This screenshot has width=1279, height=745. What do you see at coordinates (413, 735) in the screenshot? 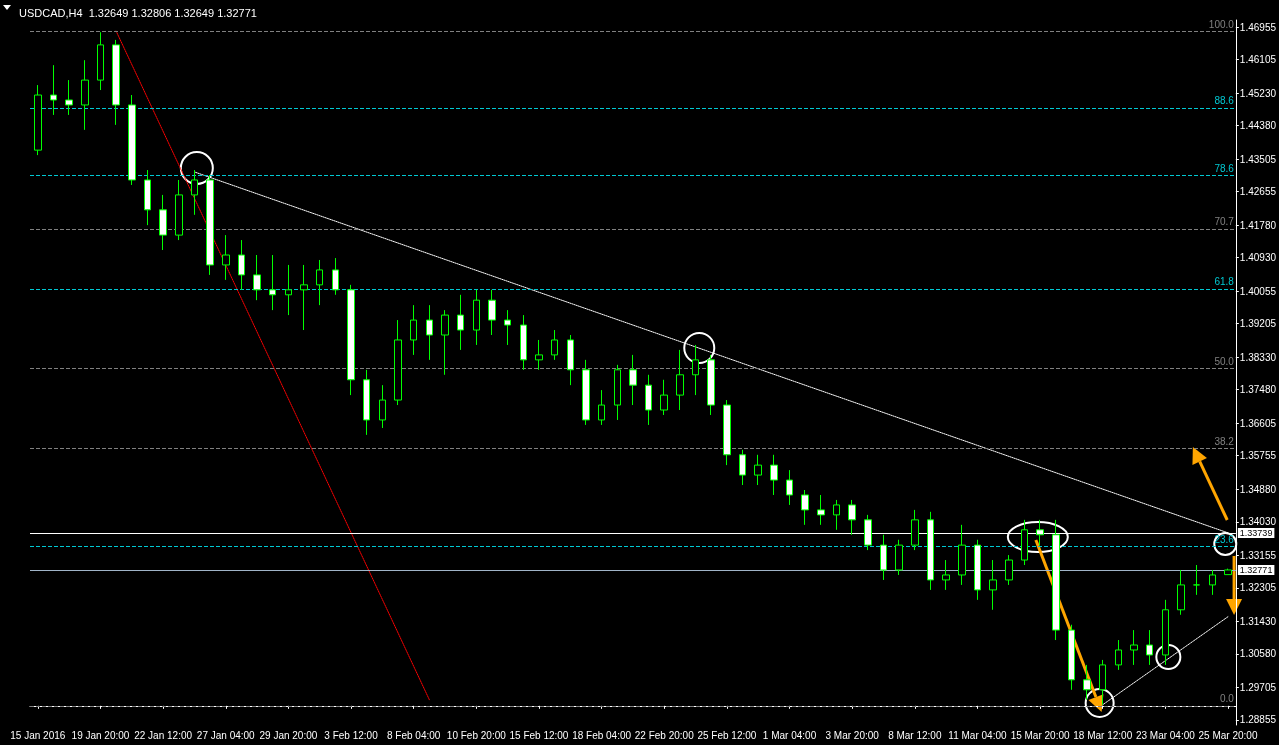
I see `x-tick-label: 8 Feb 04:00` at bounding box center [413, 735].